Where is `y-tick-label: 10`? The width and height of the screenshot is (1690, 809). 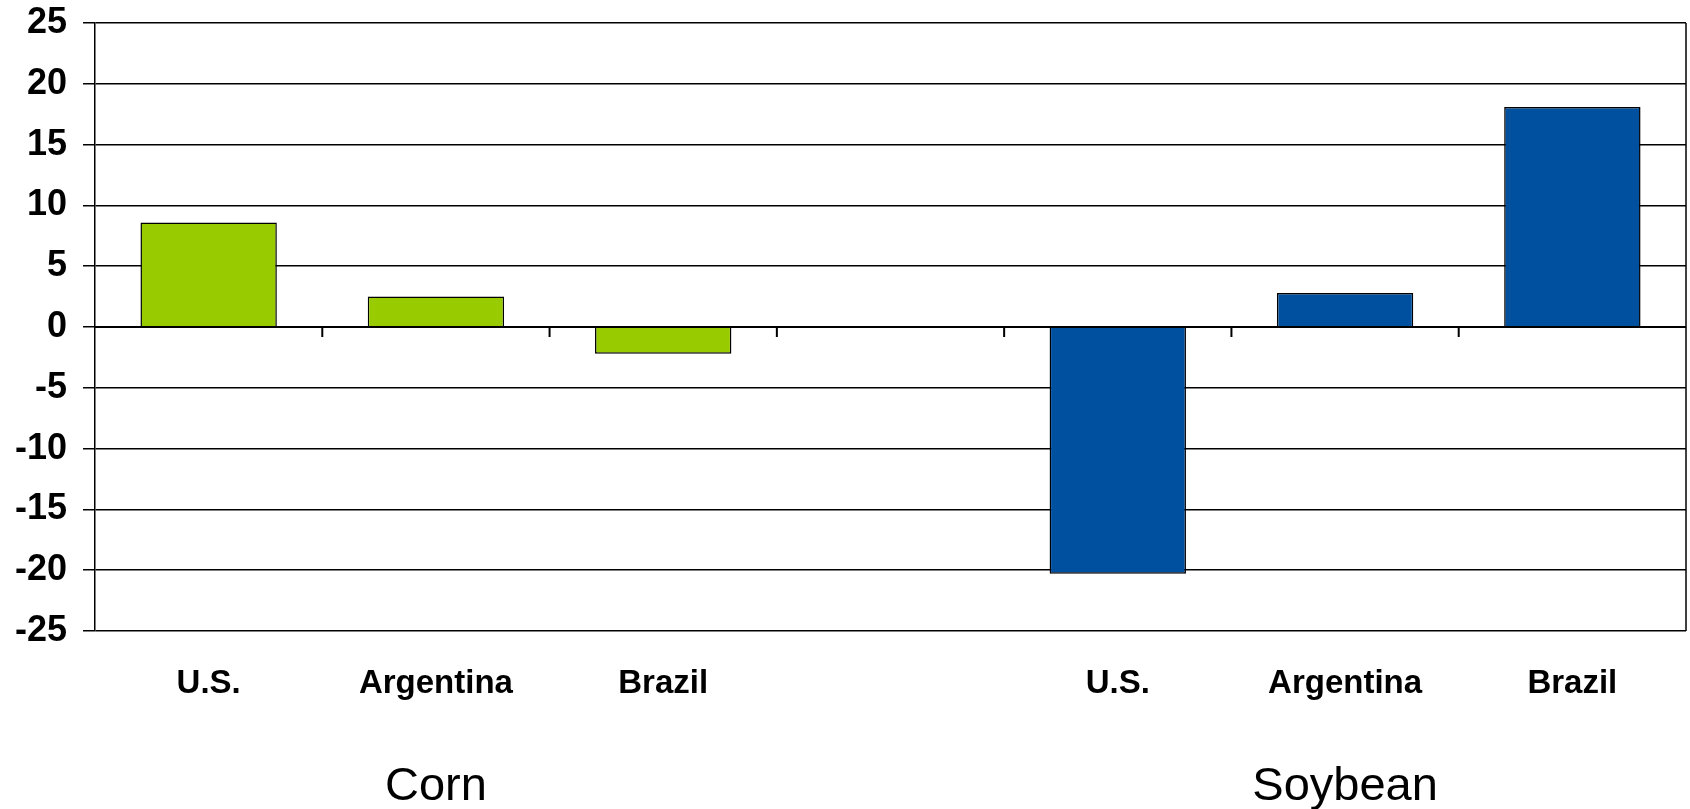
y-tick-label: 10 is located at coordinates (46, 203).